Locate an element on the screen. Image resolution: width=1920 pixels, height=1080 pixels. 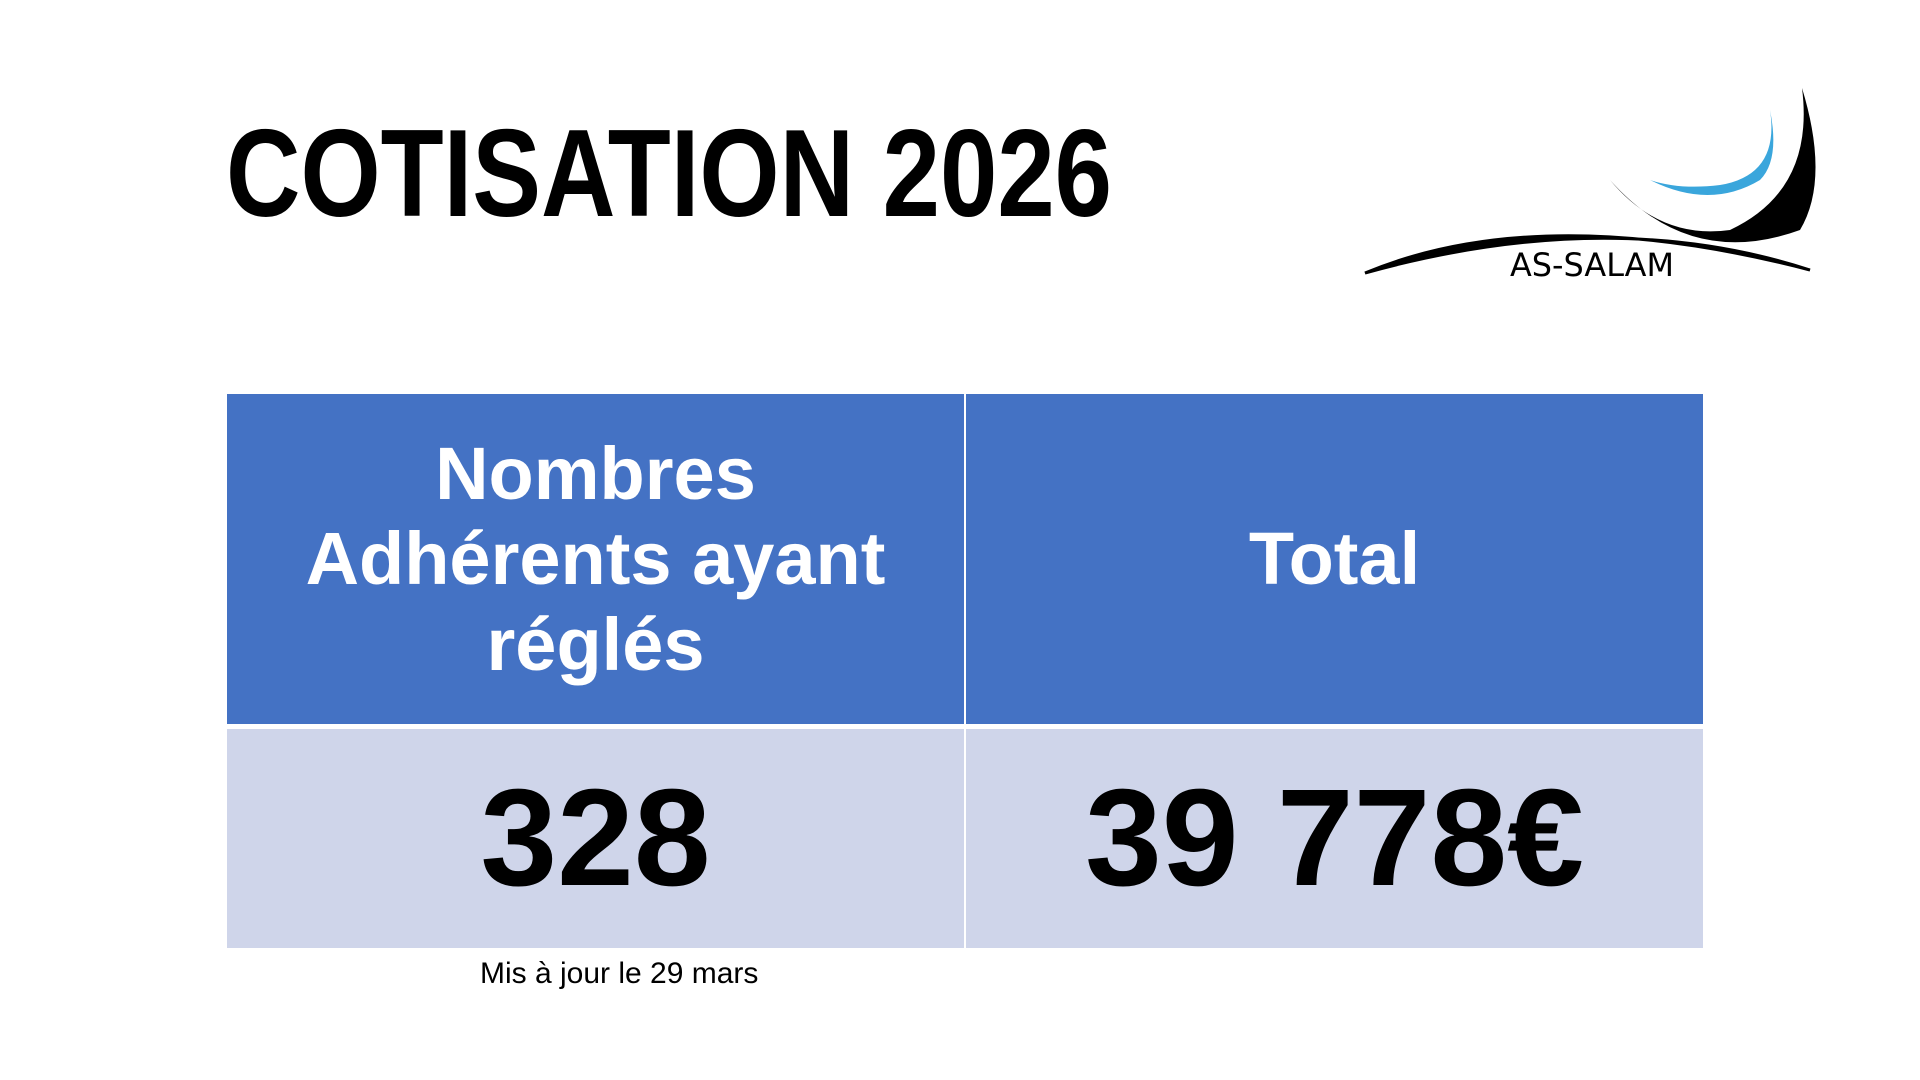
cell: 39 778€ is located at coordinates (1334, 837).